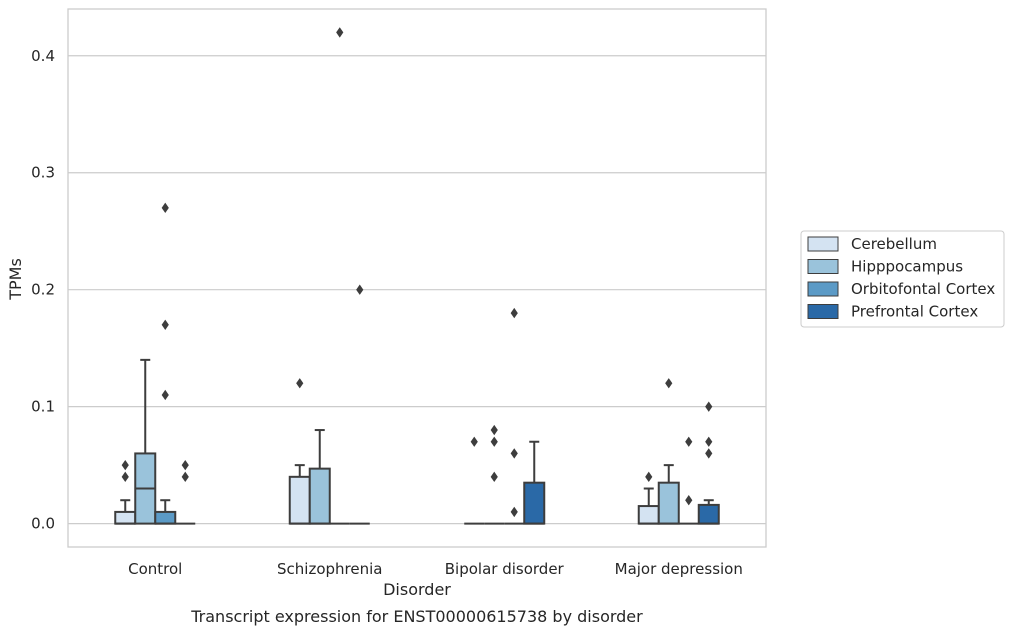 Image resolution: width=1014 pixels, height=634 pixels. What do you see at coordinates (923, 289) in the screenshot?
I see `legend-label: Orbitofontal Cortex` at bounding box center [923, 289].